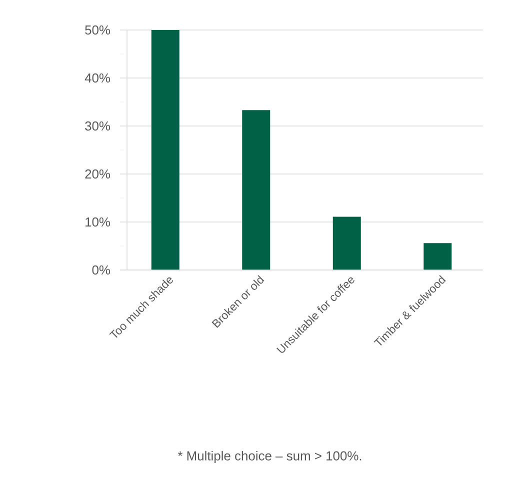  I want to click on y-tick-label: 30%, so click(97, 126).